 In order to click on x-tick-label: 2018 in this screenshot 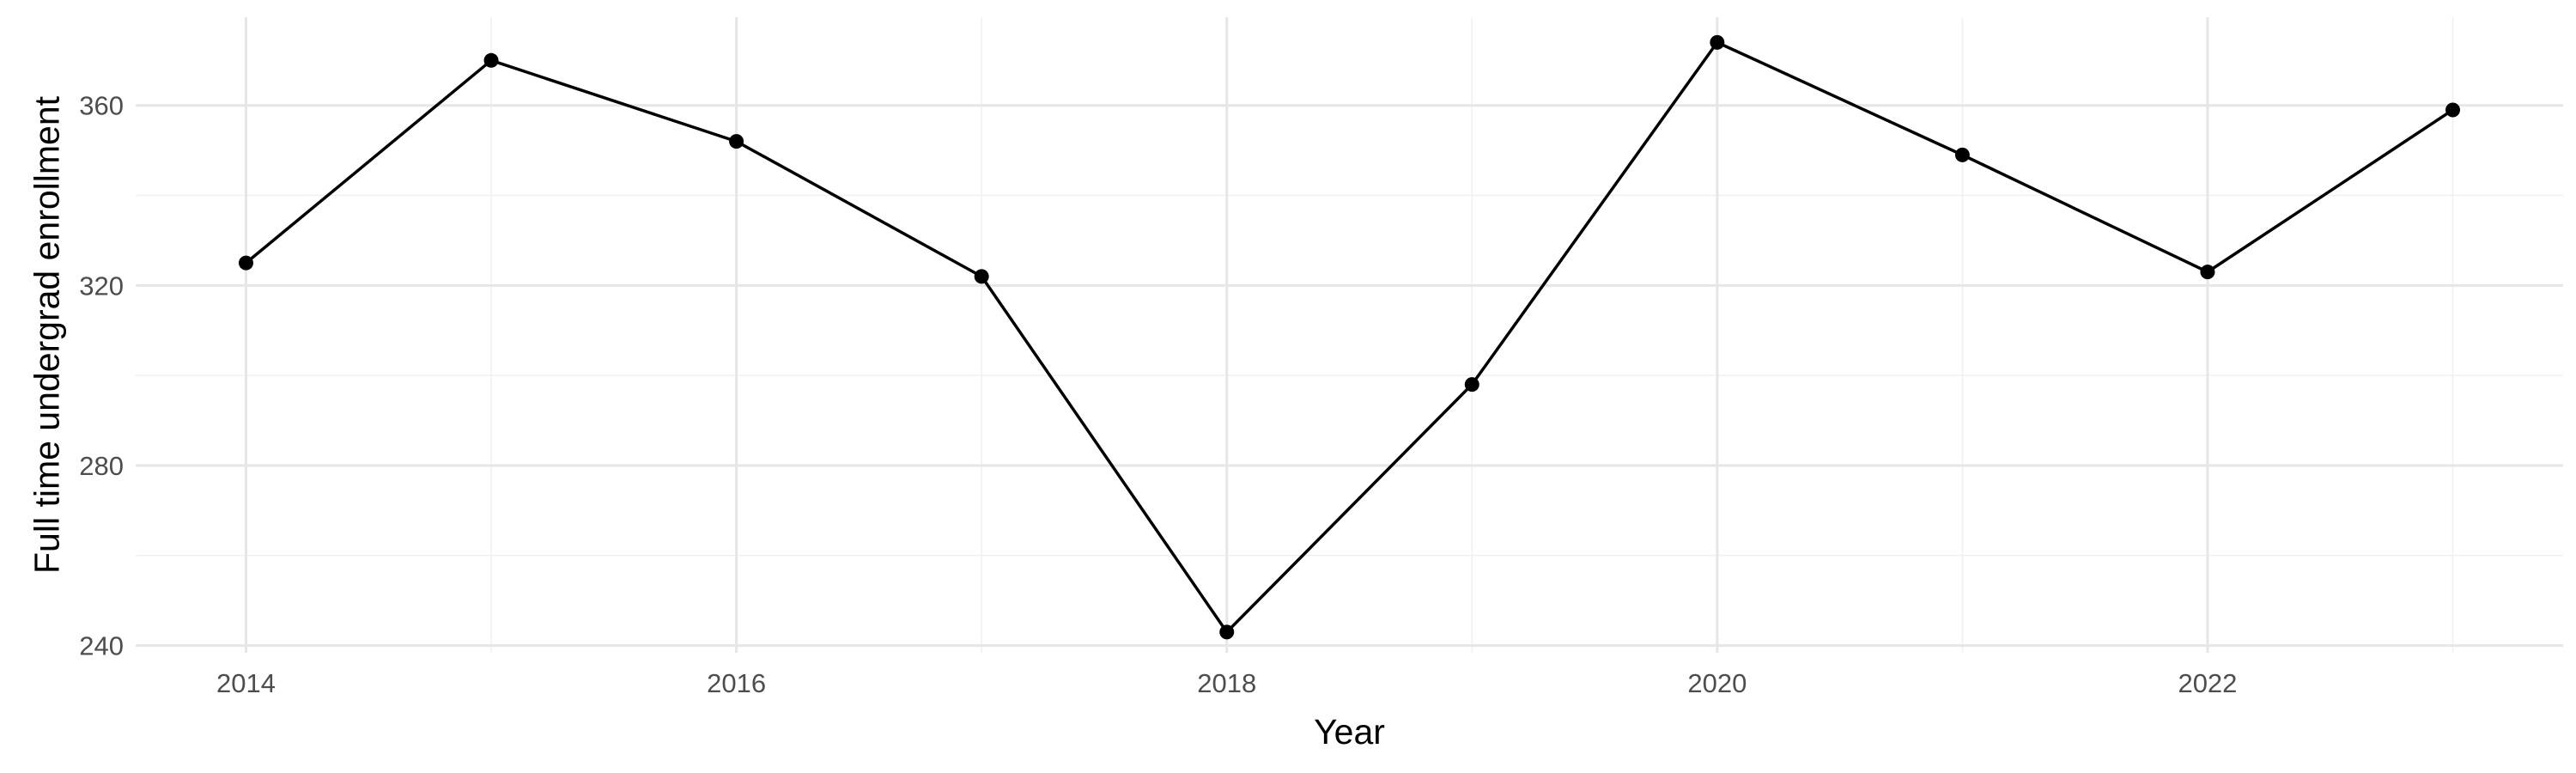, I will do `click(1226, 683)`.